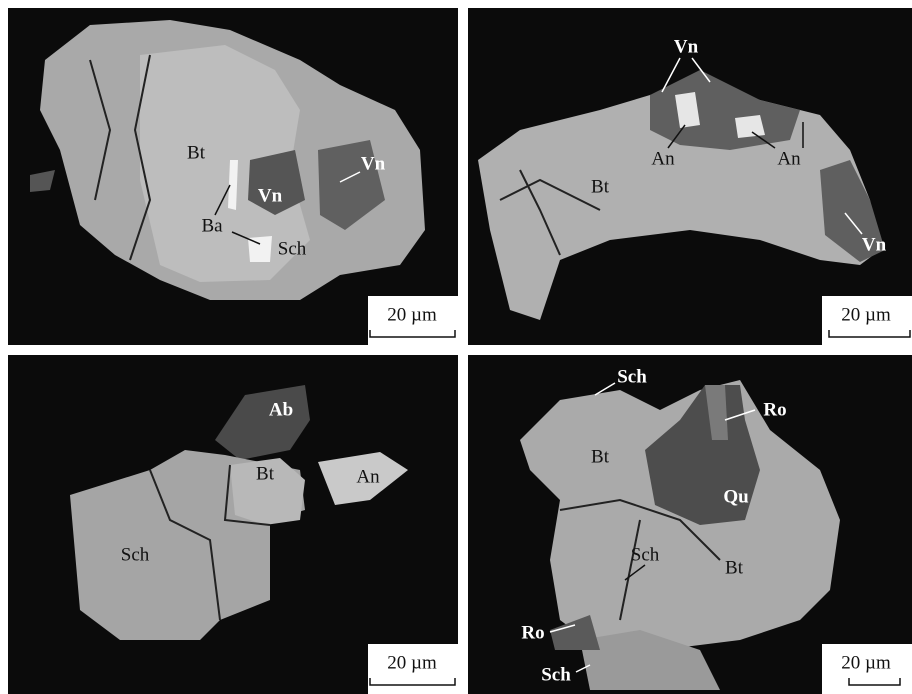  Describe the element at coordinates (281, 409) in the screenshot. I see `mineral-label: Ab` at that location.